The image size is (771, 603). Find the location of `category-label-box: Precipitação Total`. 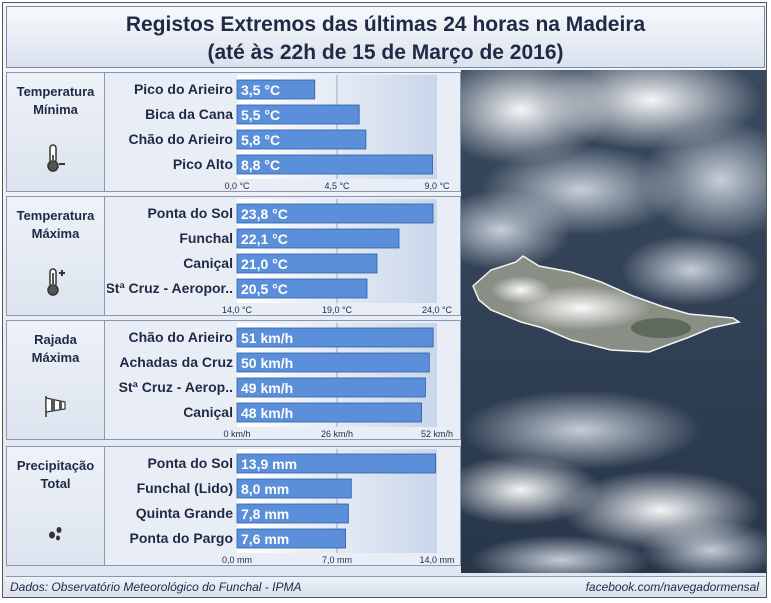

category-label-box: Precipitação Total is located at coordinates (56, 506).